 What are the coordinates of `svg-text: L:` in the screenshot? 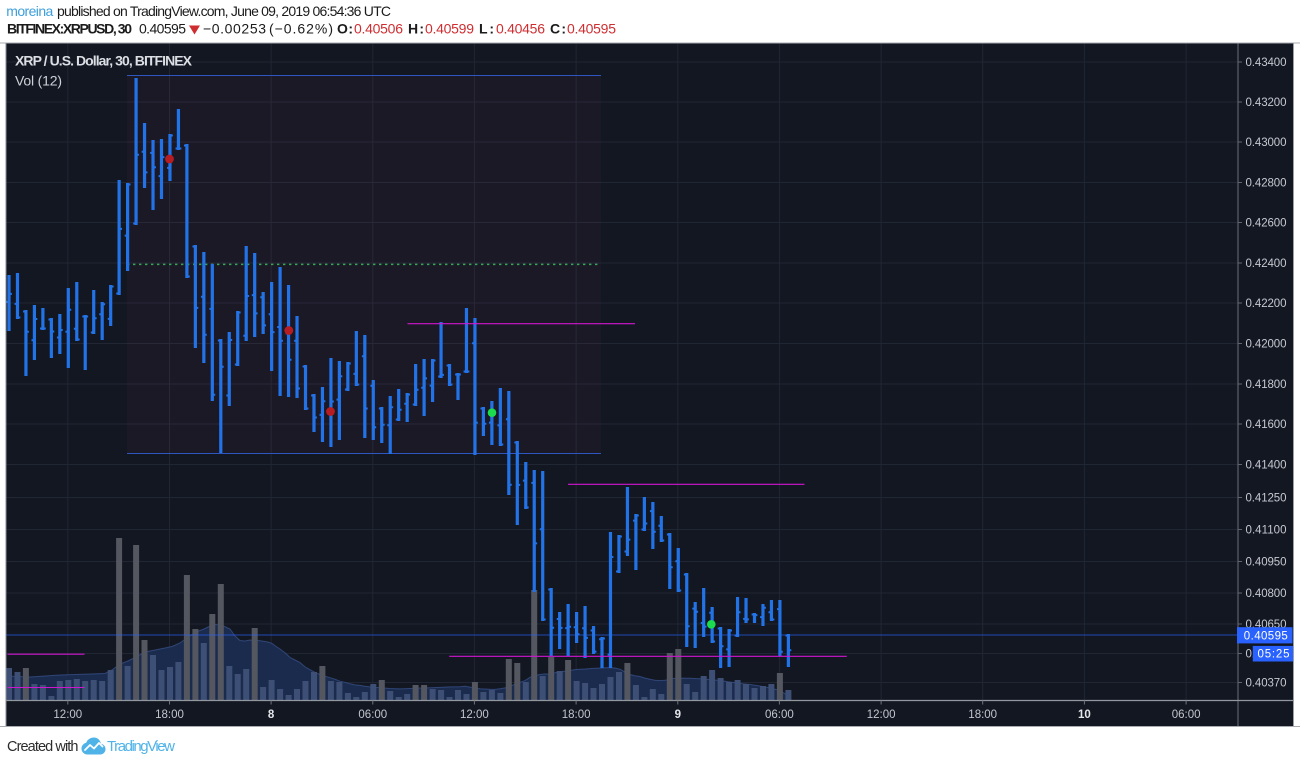 It's located at (486, 29).